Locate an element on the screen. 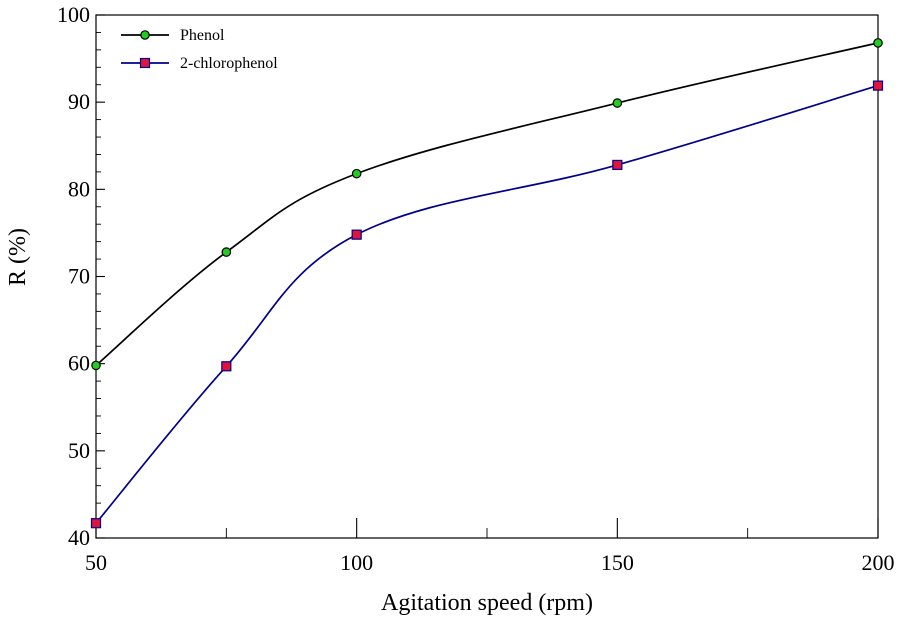 This screenshot has height=621, width=905. legend-label-phenol: Phenol is located at coordinates (202, 35).